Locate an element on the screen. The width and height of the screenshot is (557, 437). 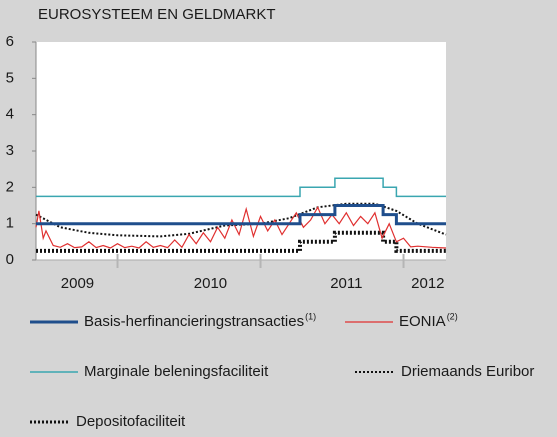
chart-title: EUROSYSTEEM EN GELDMARKT is located at coordinates (157, 14).